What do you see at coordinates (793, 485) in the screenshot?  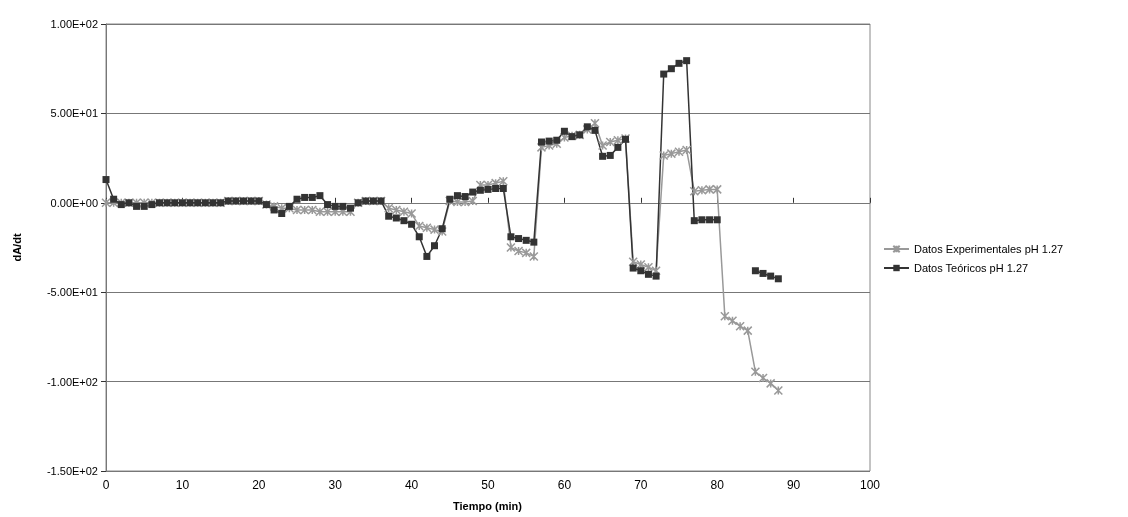 I see `x-tick-label: 90` at bounding box center [793, 485].